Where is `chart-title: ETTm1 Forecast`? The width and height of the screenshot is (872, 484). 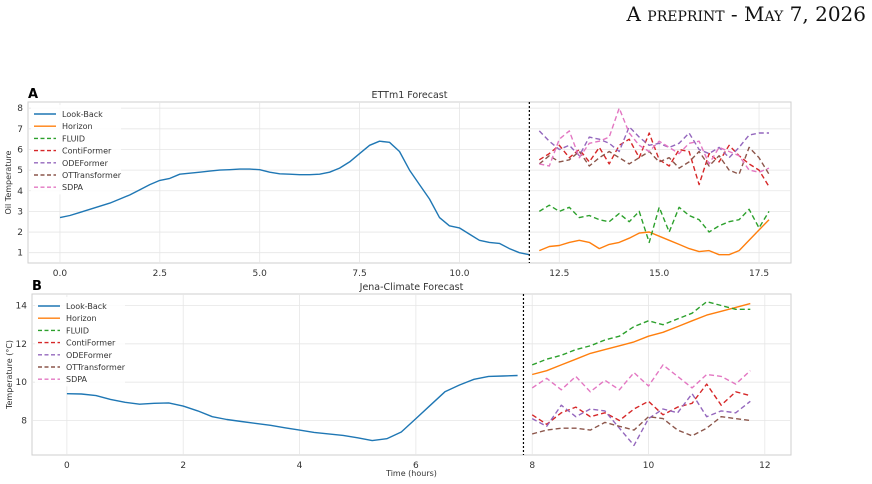
chart-title: ETTm1 Forecast is located at coordinates (410, 95).